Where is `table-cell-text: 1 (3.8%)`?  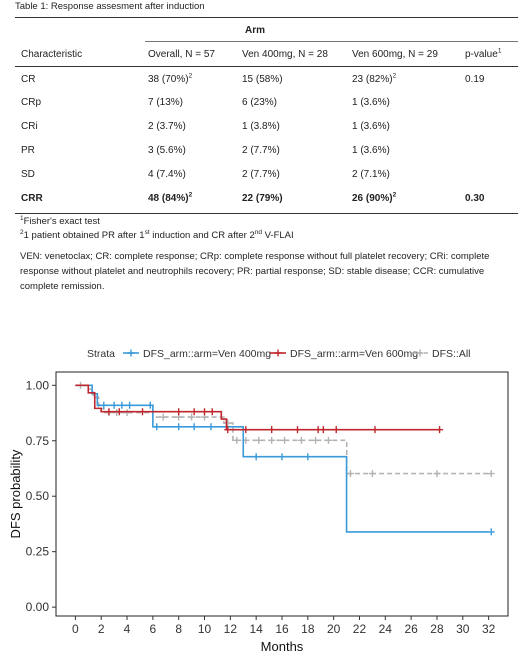 table-cell-text: 1 (3.8%) is located at coordinates (261, 126).